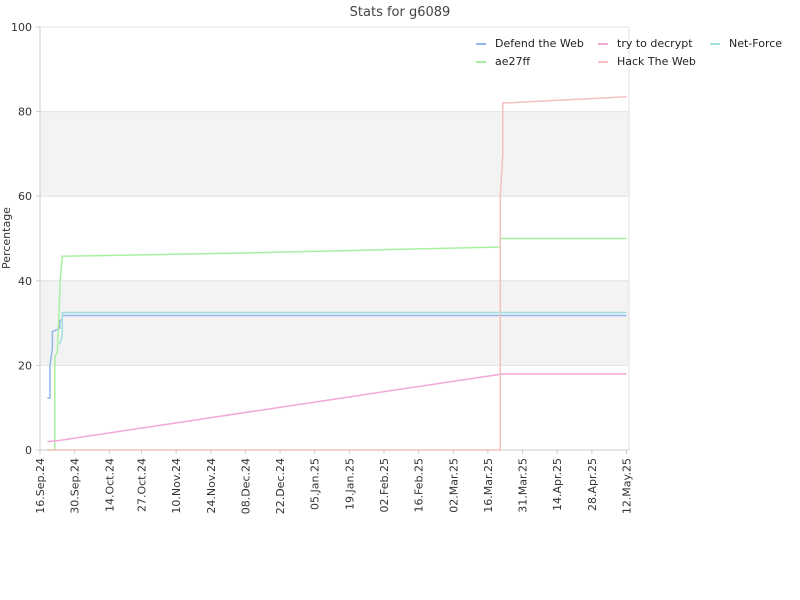  I want to click on x-tick-label: 30.Sep.24, so click(75, 486).